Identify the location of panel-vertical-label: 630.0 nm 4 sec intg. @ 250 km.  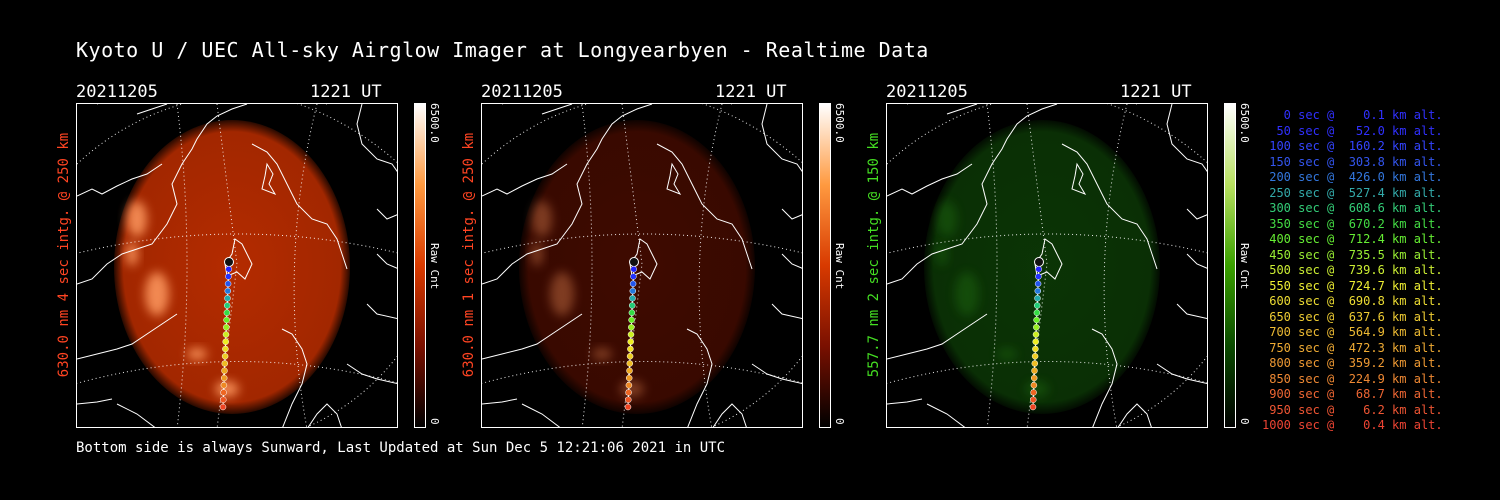
(64, 255).